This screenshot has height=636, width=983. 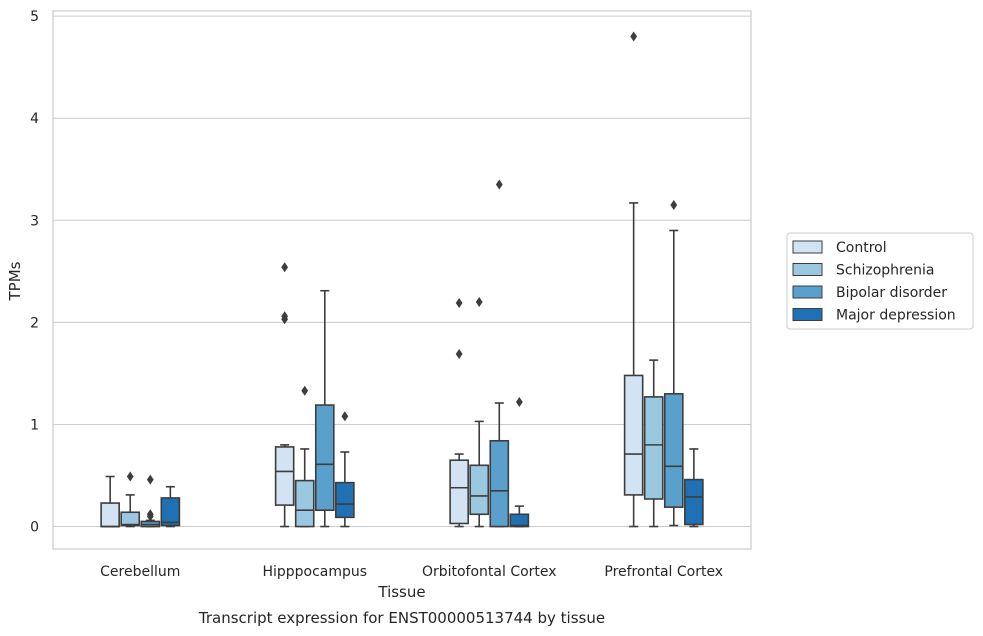 I want to click on legend-label: Major depression, so click(x=896, y=316).